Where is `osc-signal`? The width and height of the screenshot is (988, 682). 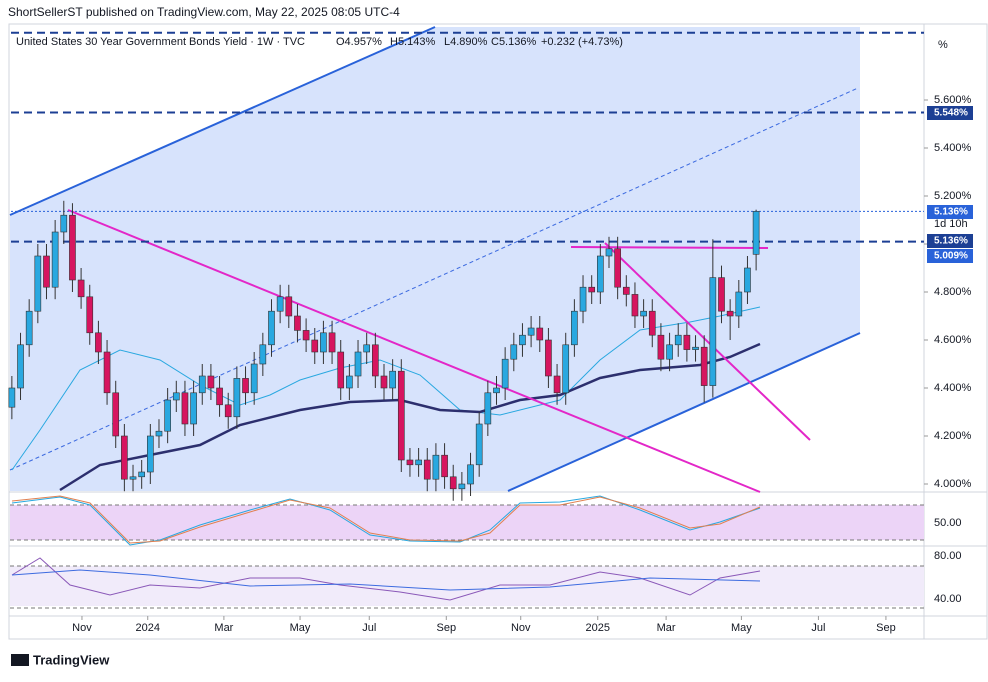
osc-signal is located at coordinates (386, 580).